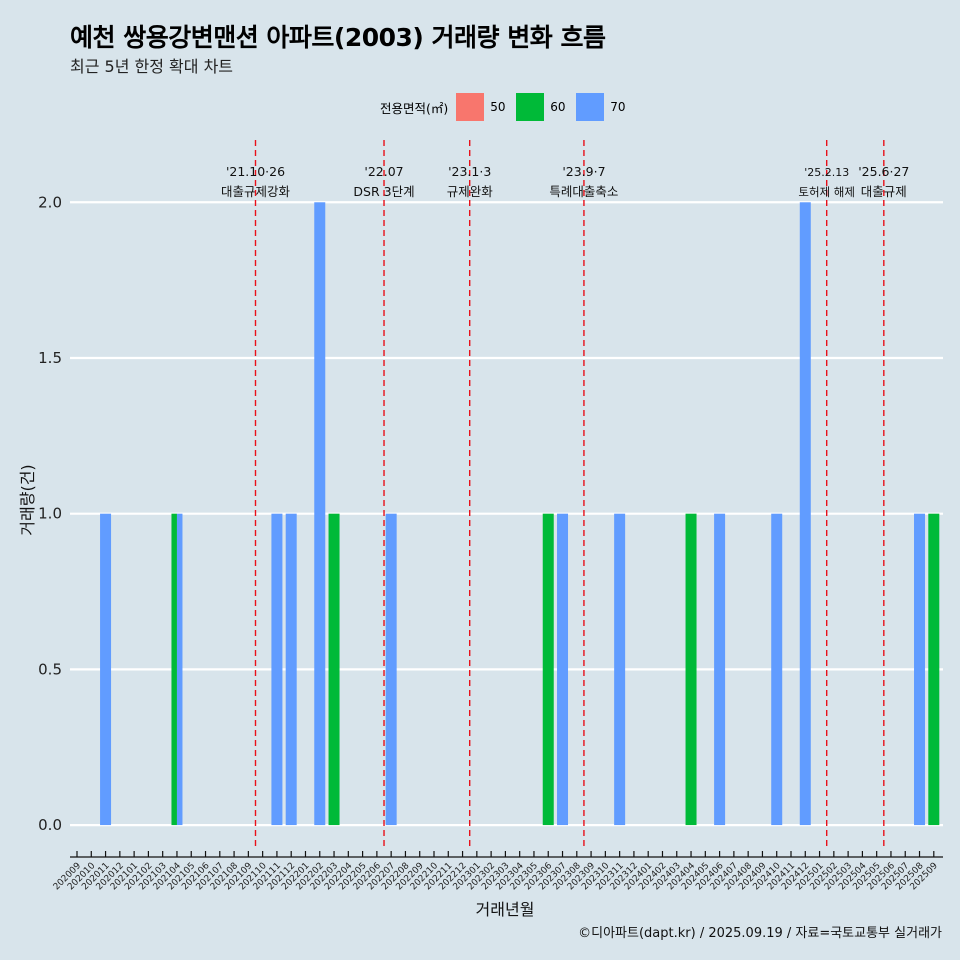  I want to click on legend-label-50: 50, so click(498, 107).